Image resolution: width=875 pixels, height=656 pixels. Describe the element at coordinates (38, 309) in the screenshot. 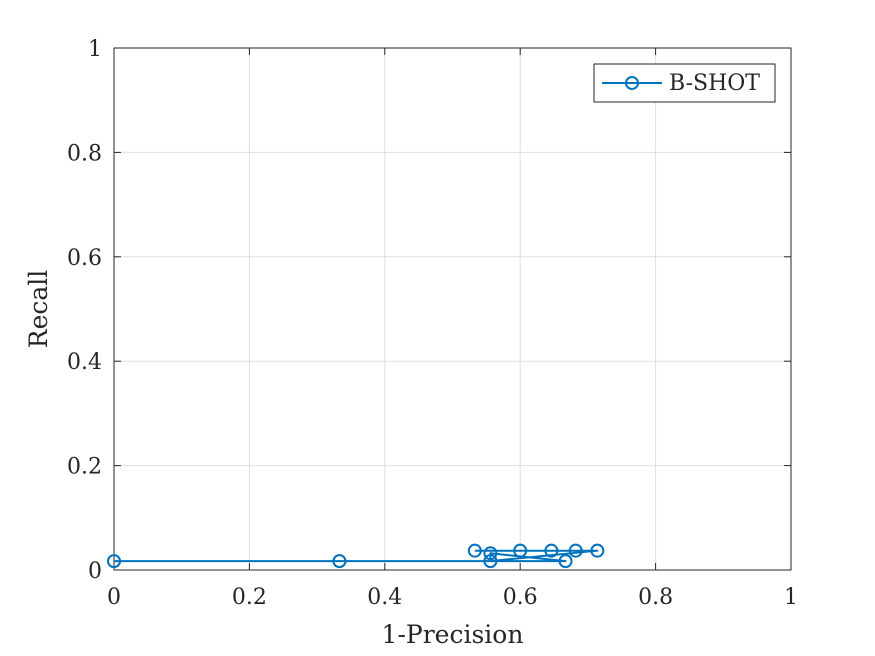

I see `y-axis-label: Recall` at that location.